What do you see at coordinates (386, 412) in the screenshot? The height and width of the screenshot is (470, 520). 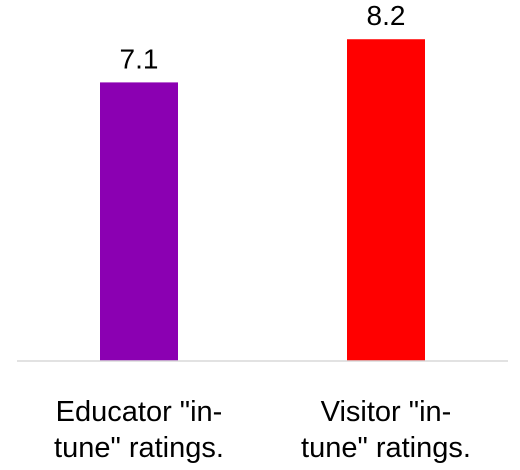 I see `category-label-2-line-1: Visitor "in-` at bounding box center [386, 412].